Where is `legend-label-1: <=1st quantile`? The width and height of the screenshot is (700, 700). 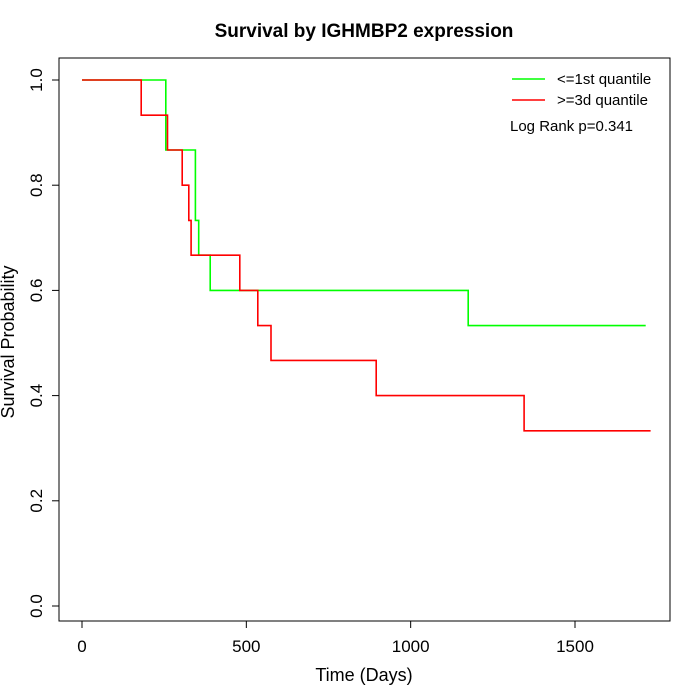 legend-label-1: <=1st quantile is located at coordinates (604, 79).